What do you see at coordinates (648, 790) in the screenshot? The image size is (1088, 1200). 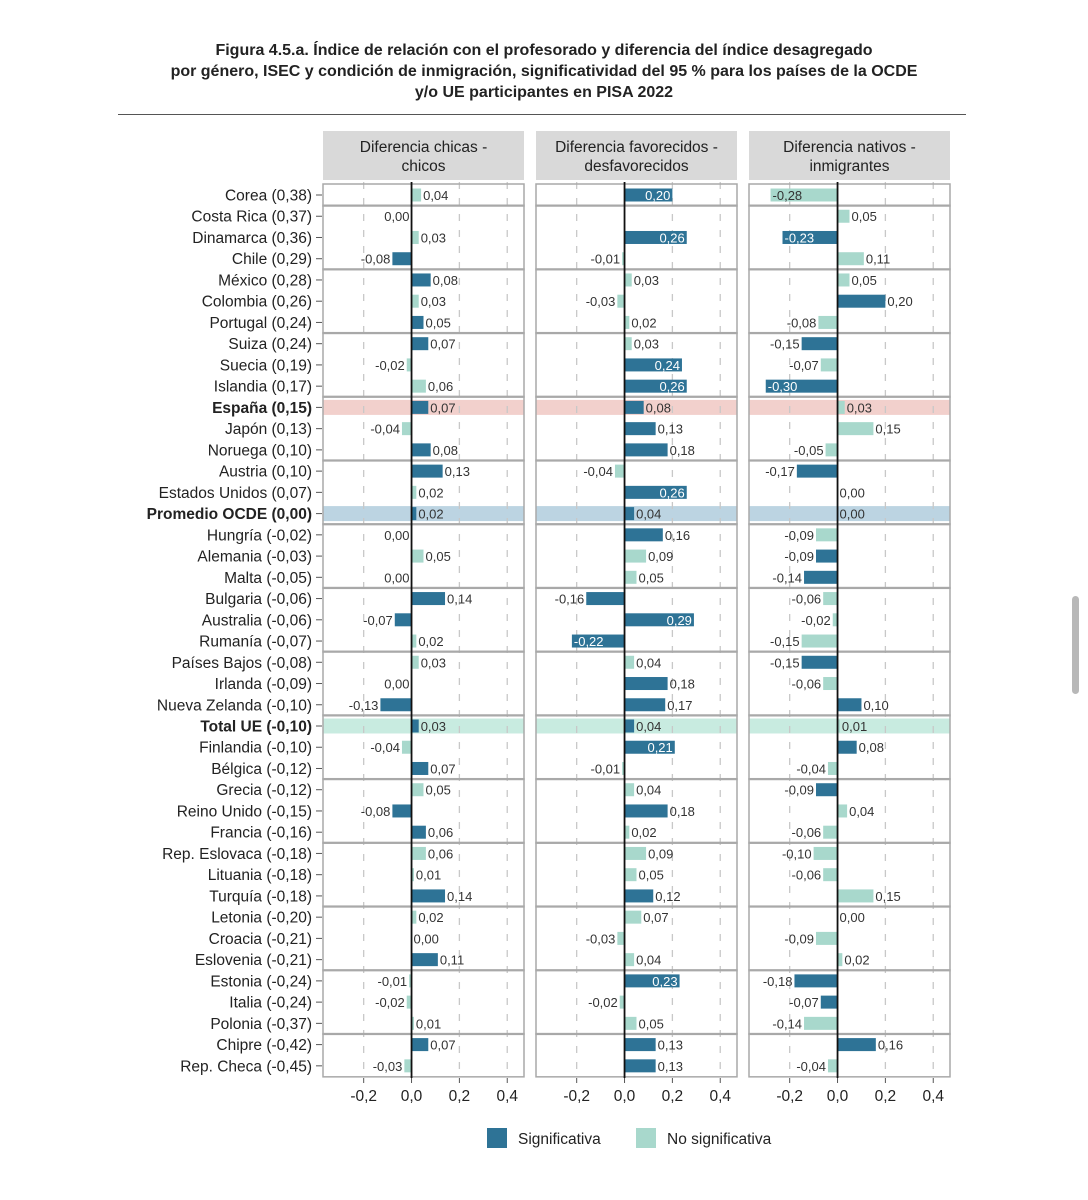 I see `value-label: 0,04` at bounding box center [648, 790].